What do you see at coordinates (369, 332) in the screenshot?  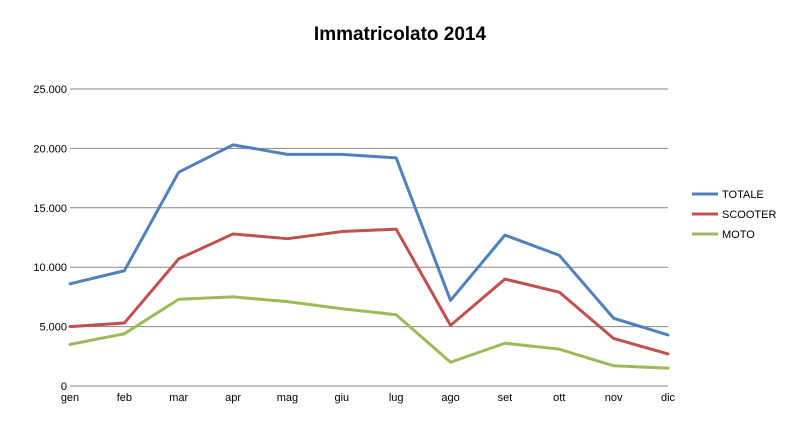 I see `series-line-moto` at bounding box center [369, 332].